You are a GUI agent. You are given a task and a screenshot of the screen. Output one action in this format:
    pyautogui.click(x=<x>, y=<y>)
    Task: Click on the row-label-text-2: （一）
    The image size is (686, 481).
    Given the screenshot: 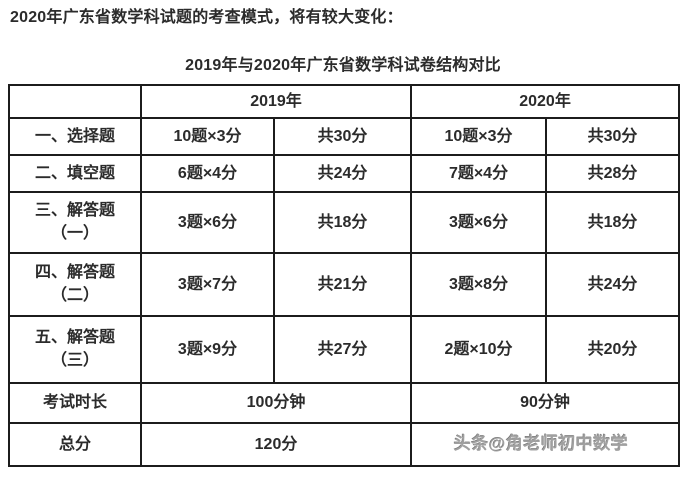 What is the action you would take?
    pyautogui.click(x=74, y=234)
    